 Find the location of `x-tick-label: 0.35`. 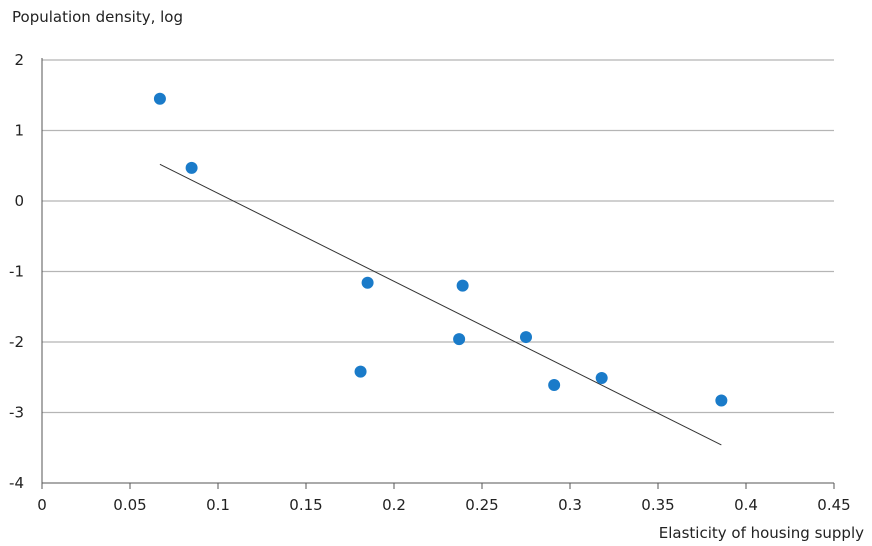

x-tick-label: 0.35 is located at coordinates (657, 505).